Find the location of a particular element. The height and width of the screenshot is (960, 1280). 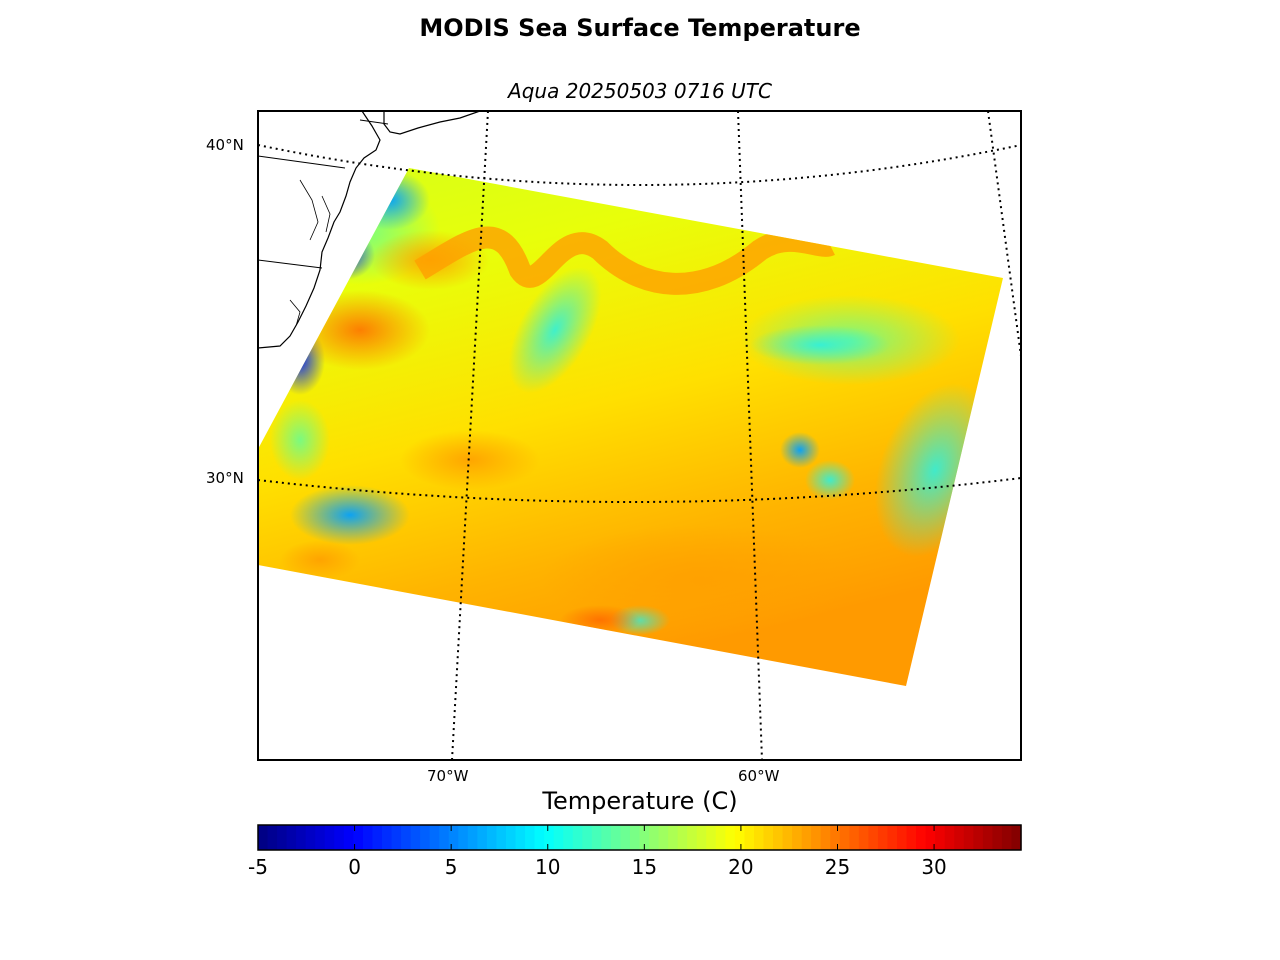

colorbar-tick-label: -5 is located at coordinates (258, 867).